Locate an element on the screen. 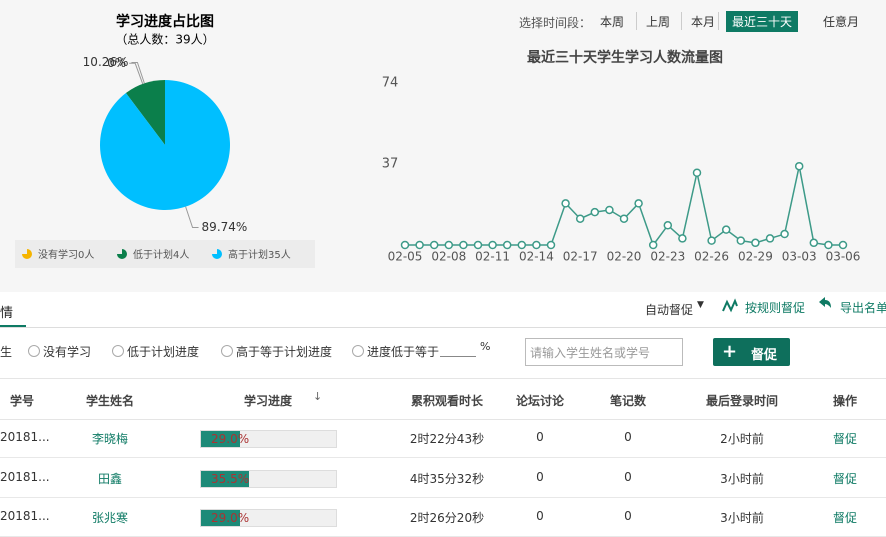 The image size is (886, 537). x-tick-label: 02-20 is located at coordinates (624, 257).